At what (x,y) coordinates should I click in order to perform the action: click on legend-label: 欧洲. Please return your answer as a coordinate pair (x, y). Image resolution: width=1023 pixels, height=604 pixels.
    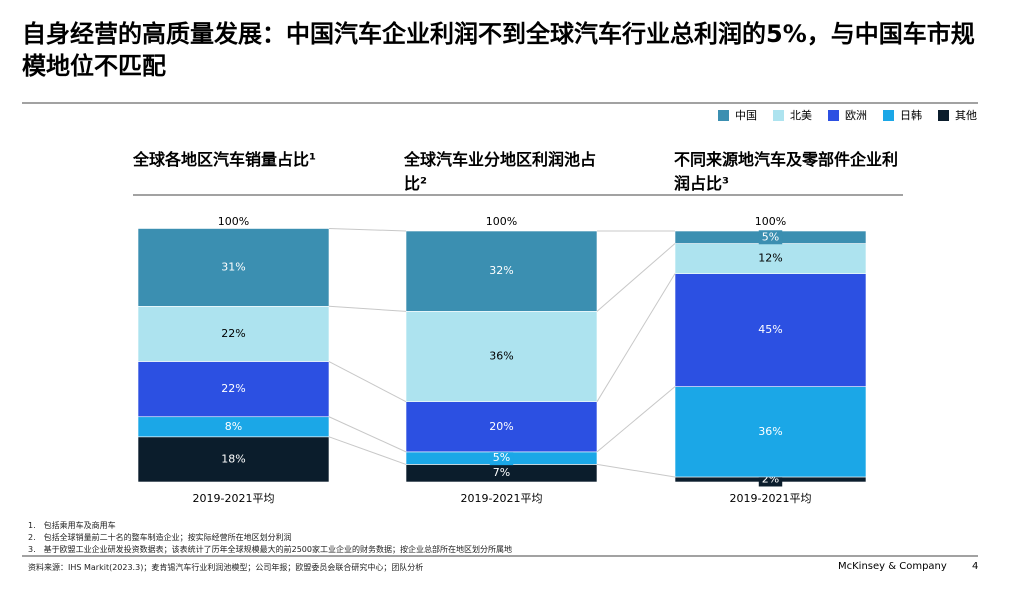
    Looking at the image, I should click on (856, 115).